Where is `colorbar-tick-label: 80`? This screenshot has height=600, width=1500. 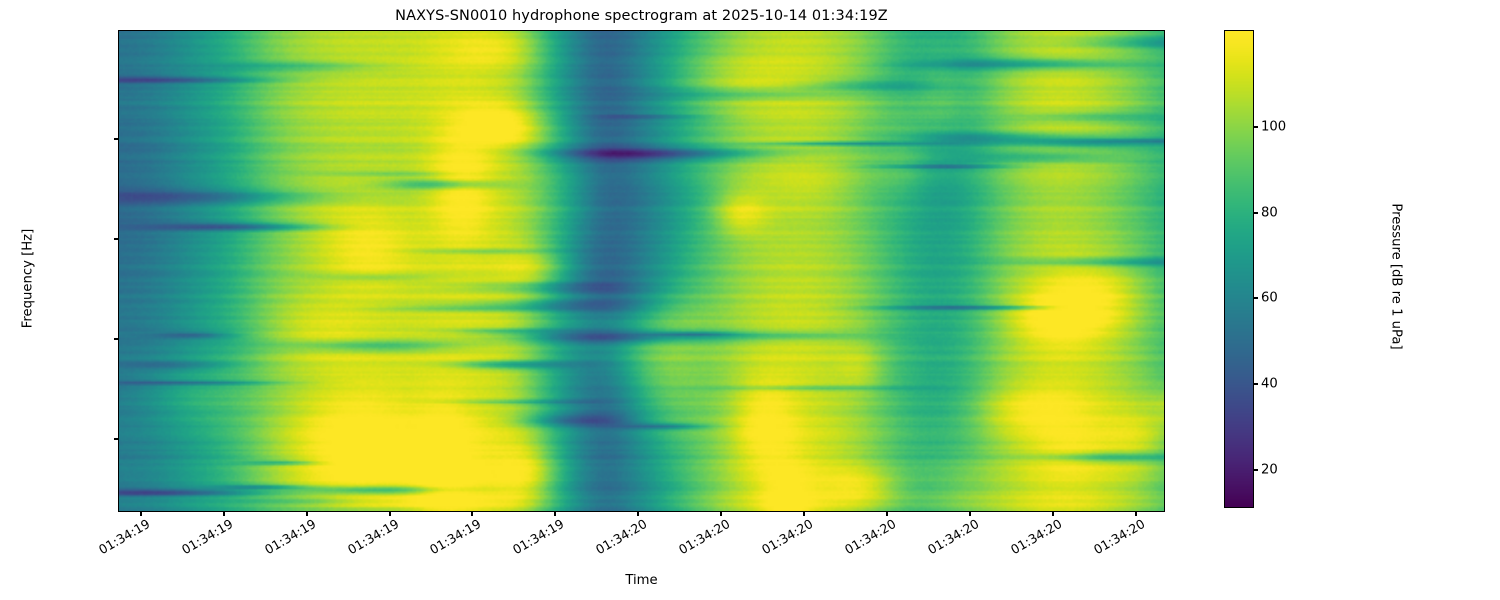 colorbar-tick-label: 80 is located at coordinates (1269, 213).